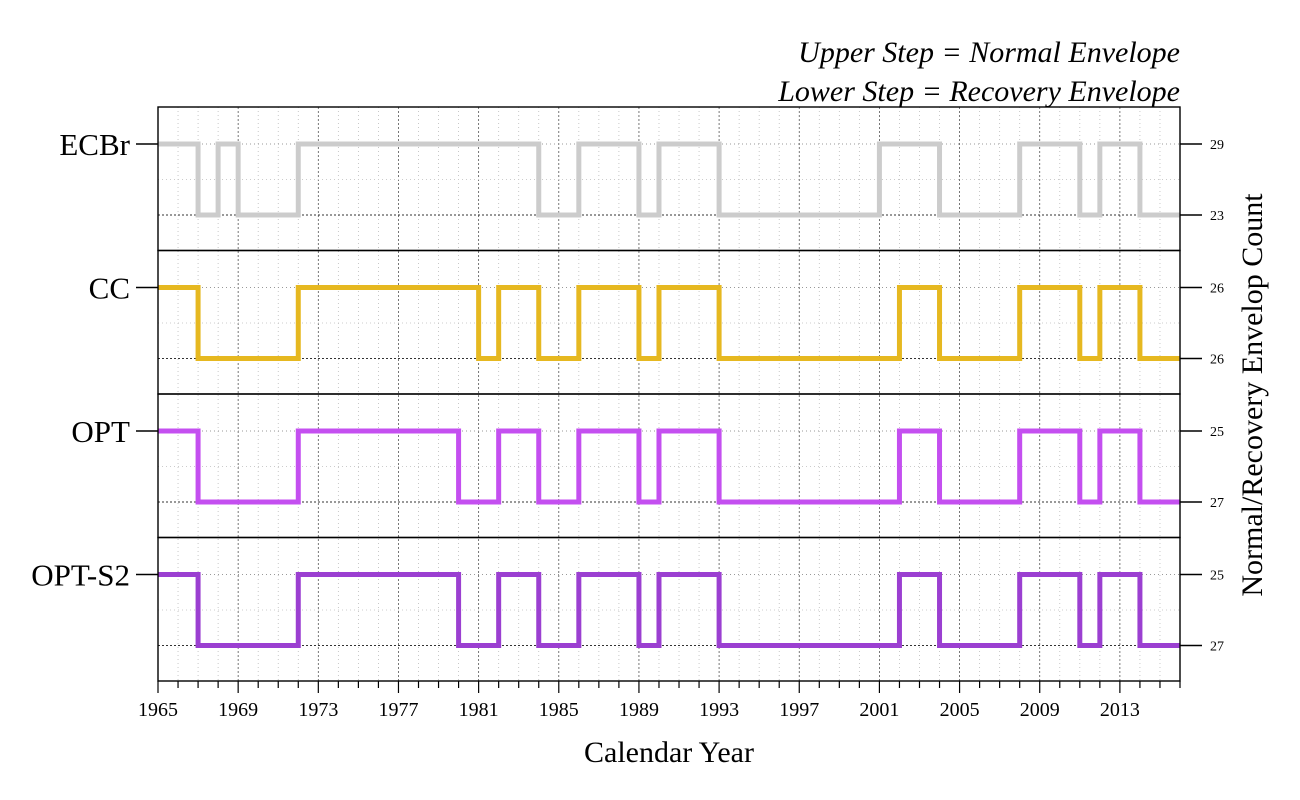  I want to click on x-tick-label: 1969, so click(238, 710).